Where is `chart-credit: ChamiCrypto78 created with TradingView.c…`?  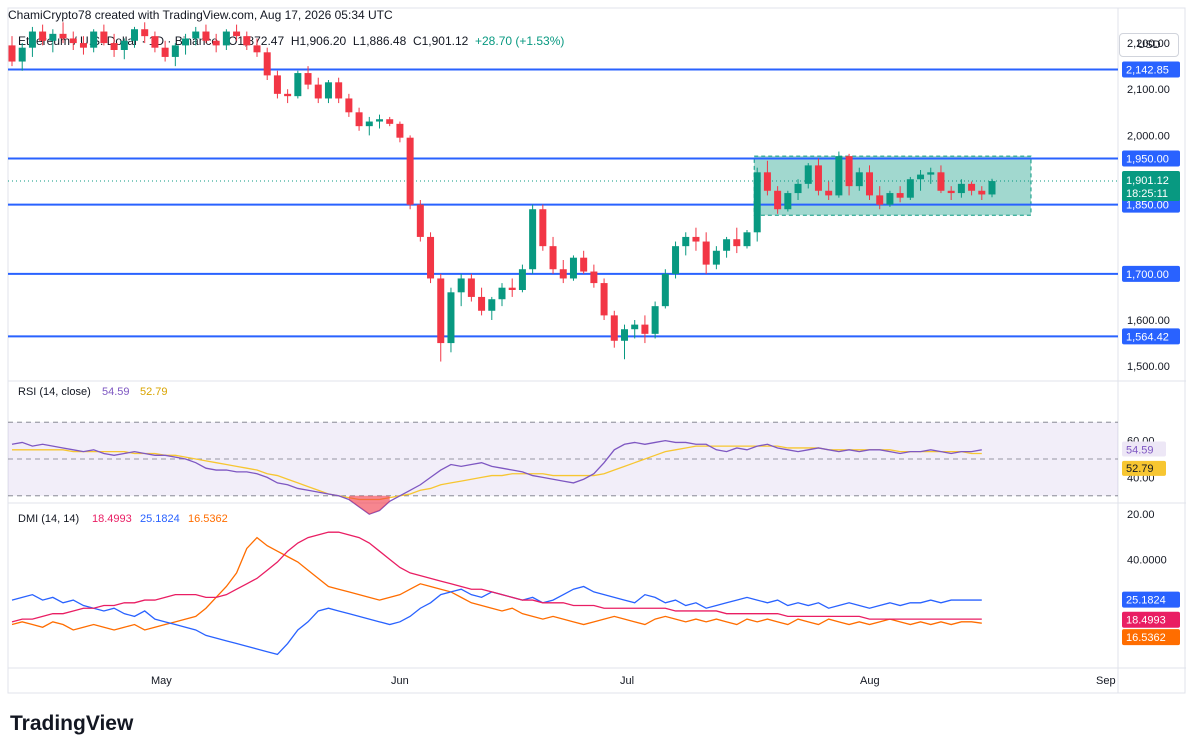 chart-credit: ChamiCrypto78 created with TradingView.c… is located at coordinates (200, 15).